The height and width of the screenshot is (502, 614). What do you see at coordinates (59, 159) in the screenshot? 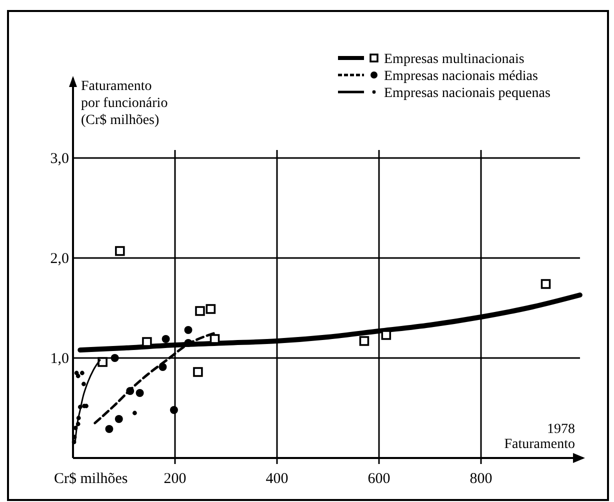
I see `y-tick-label: 3,0` at bounding box center [59, 159].